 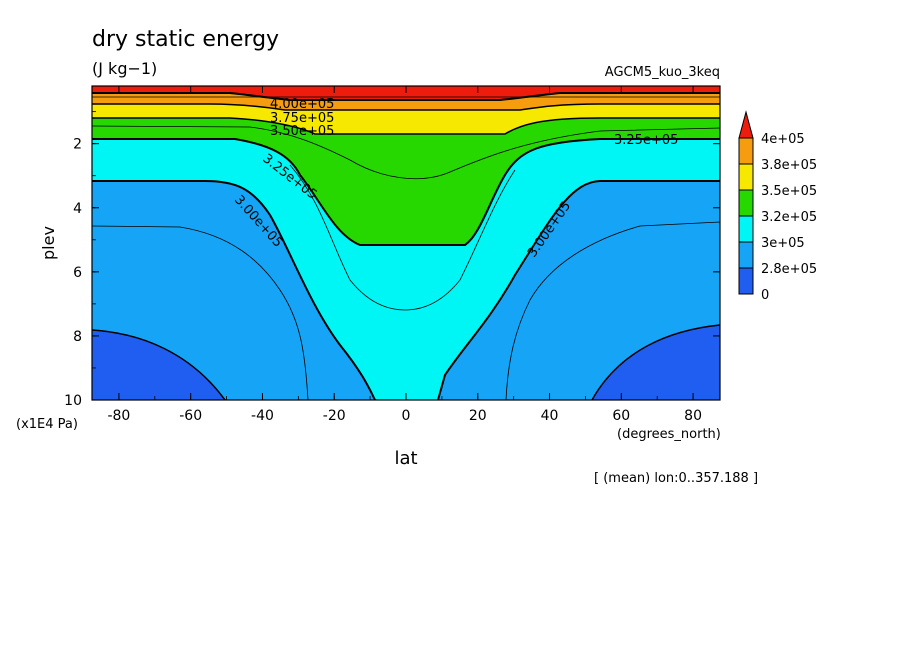 What do you see at coordinates (789, 269) in the screenshot?
I see `colorbar-label: 2.8e+05` at bounding box center [789, 269].